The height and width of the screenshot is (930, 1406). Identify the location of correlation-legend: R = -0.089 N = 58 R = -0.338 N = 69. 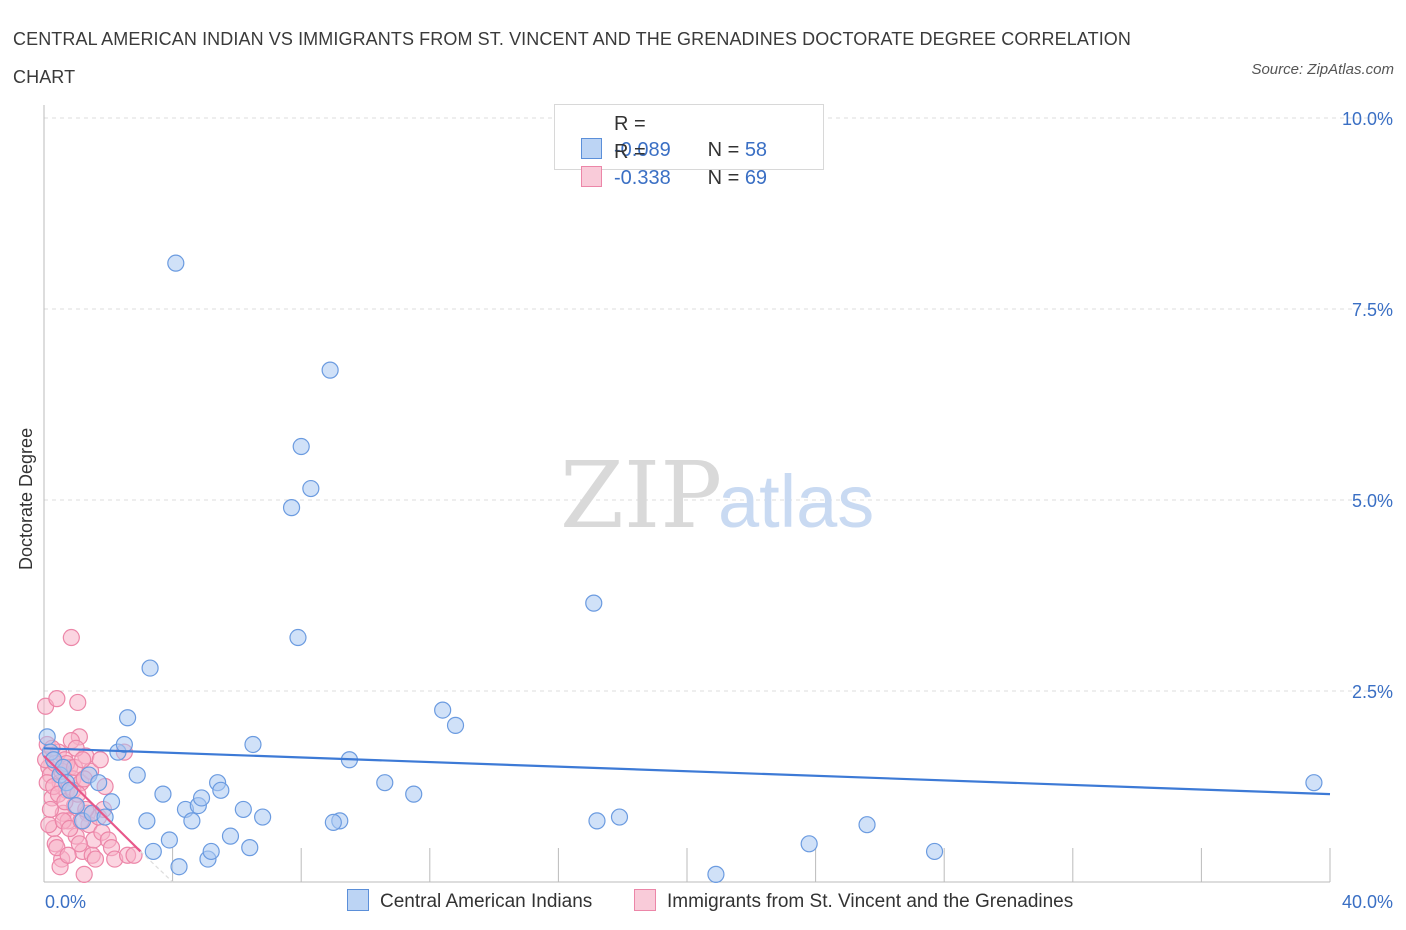
(689, 146).